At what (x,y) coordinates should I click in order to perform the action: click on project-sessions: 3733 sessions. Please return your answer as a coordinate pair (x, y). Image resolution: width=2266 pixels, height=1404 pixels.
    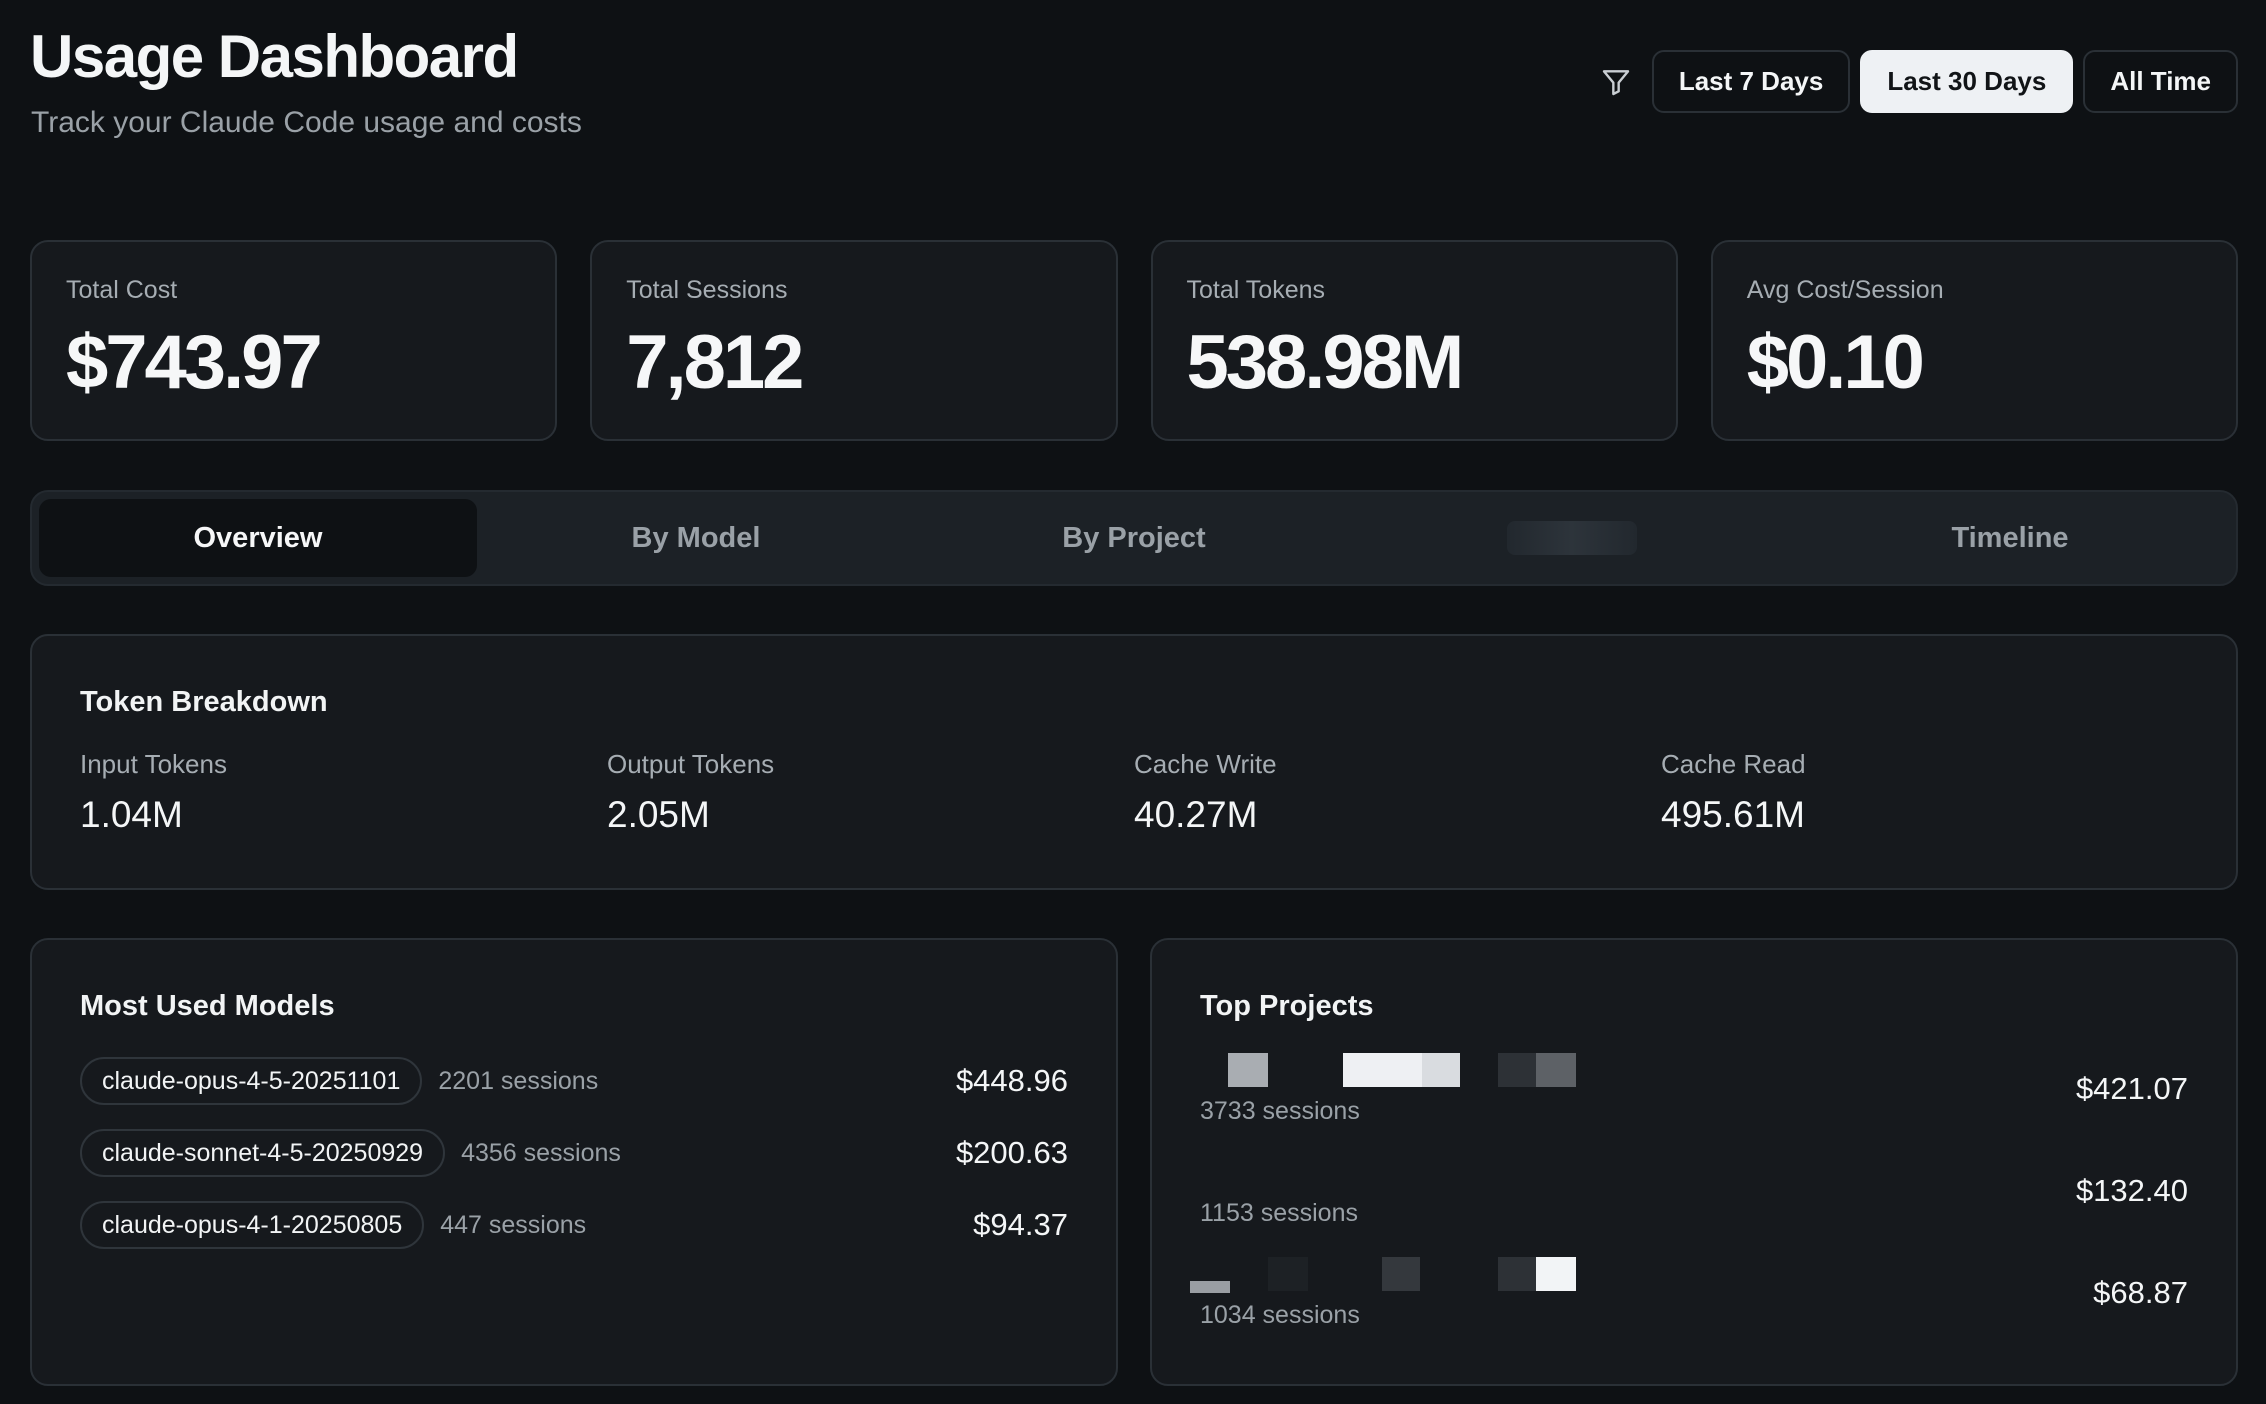
    Looking at the image, I should click on (1280, 1111).